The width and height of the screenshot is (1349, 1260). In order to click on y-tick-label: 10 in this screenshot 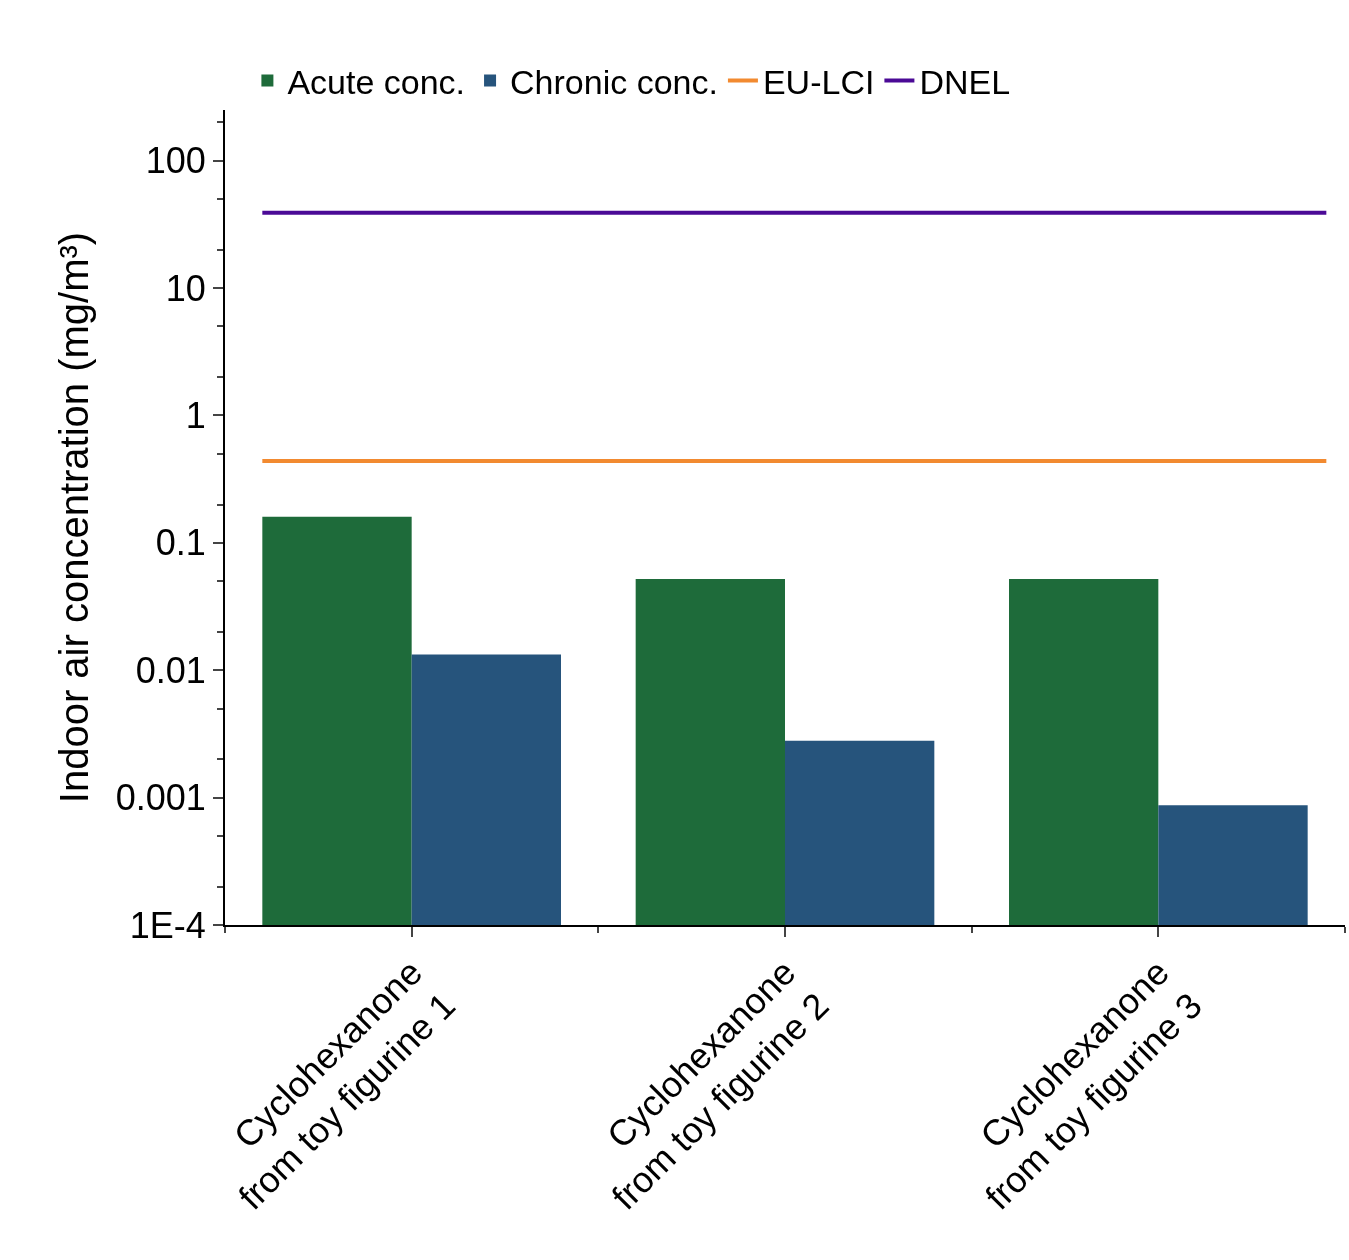, I will do `click(185, 288)`.